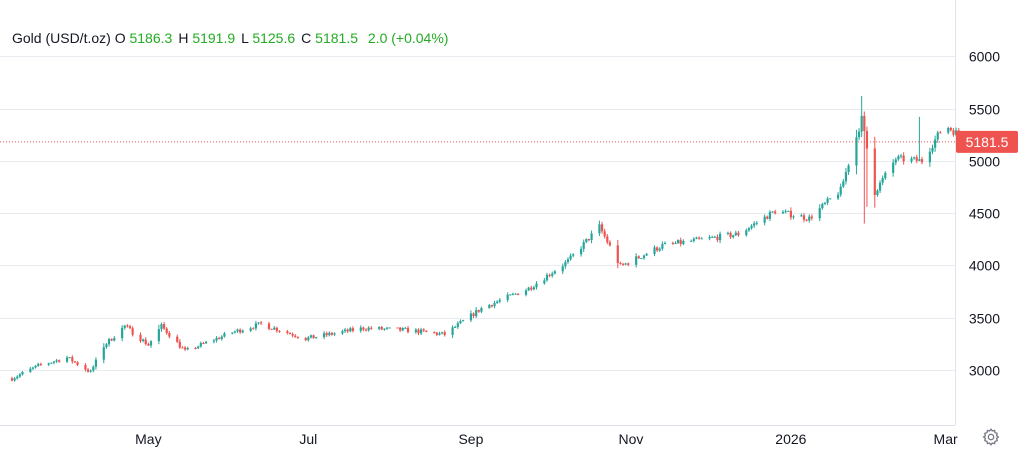 This screenshot has height=453, width=1023. I want to click on change-value: 2.0 (+0.04%), so click(408, 38).